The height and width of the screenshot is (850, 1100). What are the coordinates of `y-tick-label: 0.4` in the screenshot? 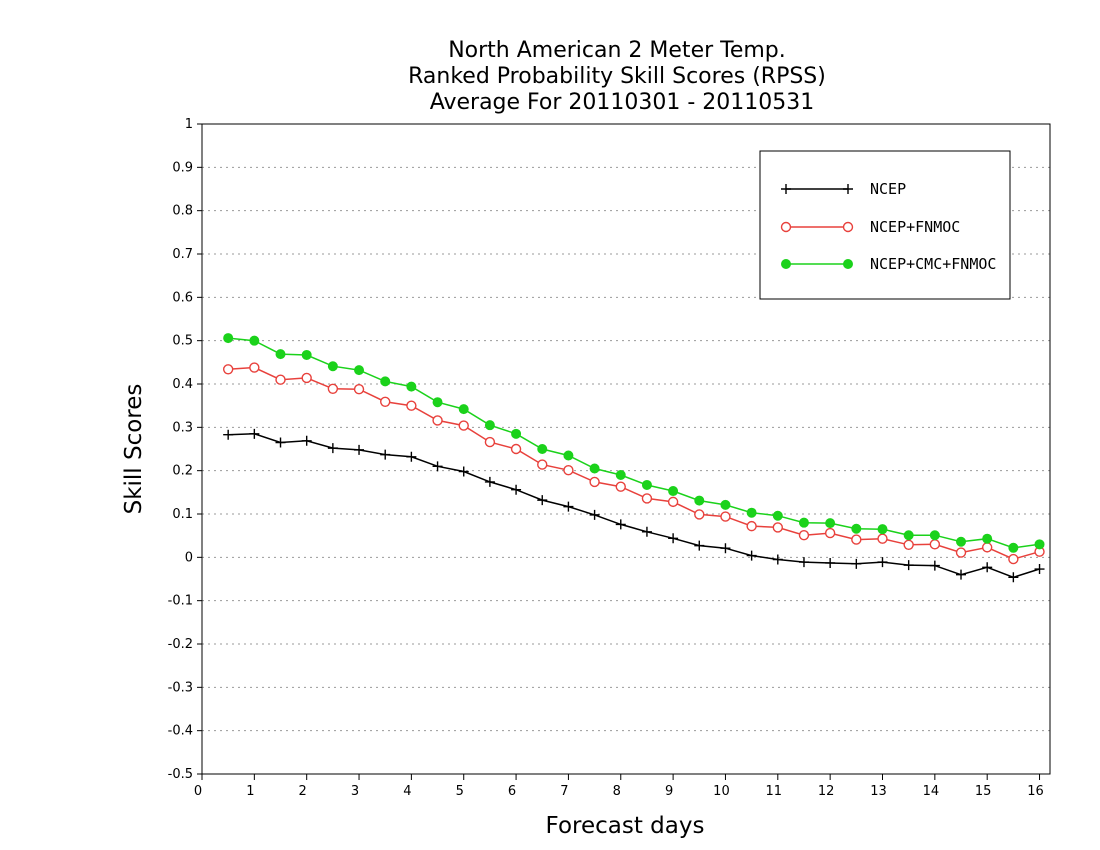 It's located at (182, 384).